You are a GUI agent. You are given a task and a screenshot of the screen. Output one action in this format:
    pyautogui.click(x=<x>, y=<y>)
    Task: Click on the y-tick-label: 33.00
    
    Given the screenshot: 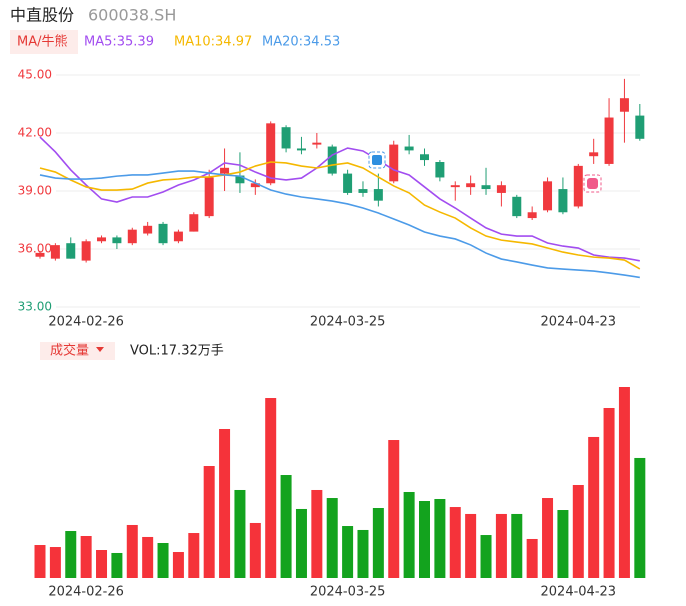 What is the action you would take?
    pyautogui.click(x=35, y=307)
    